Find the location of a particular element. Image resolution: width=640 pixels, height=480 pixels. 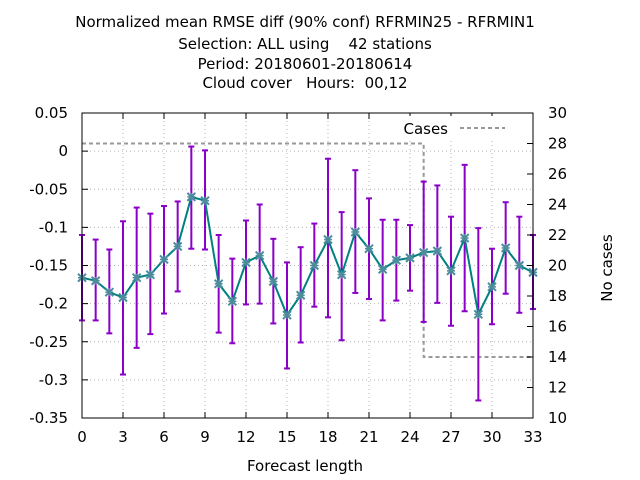

x-tick-label: 21 is located at coordinates (368, 437).